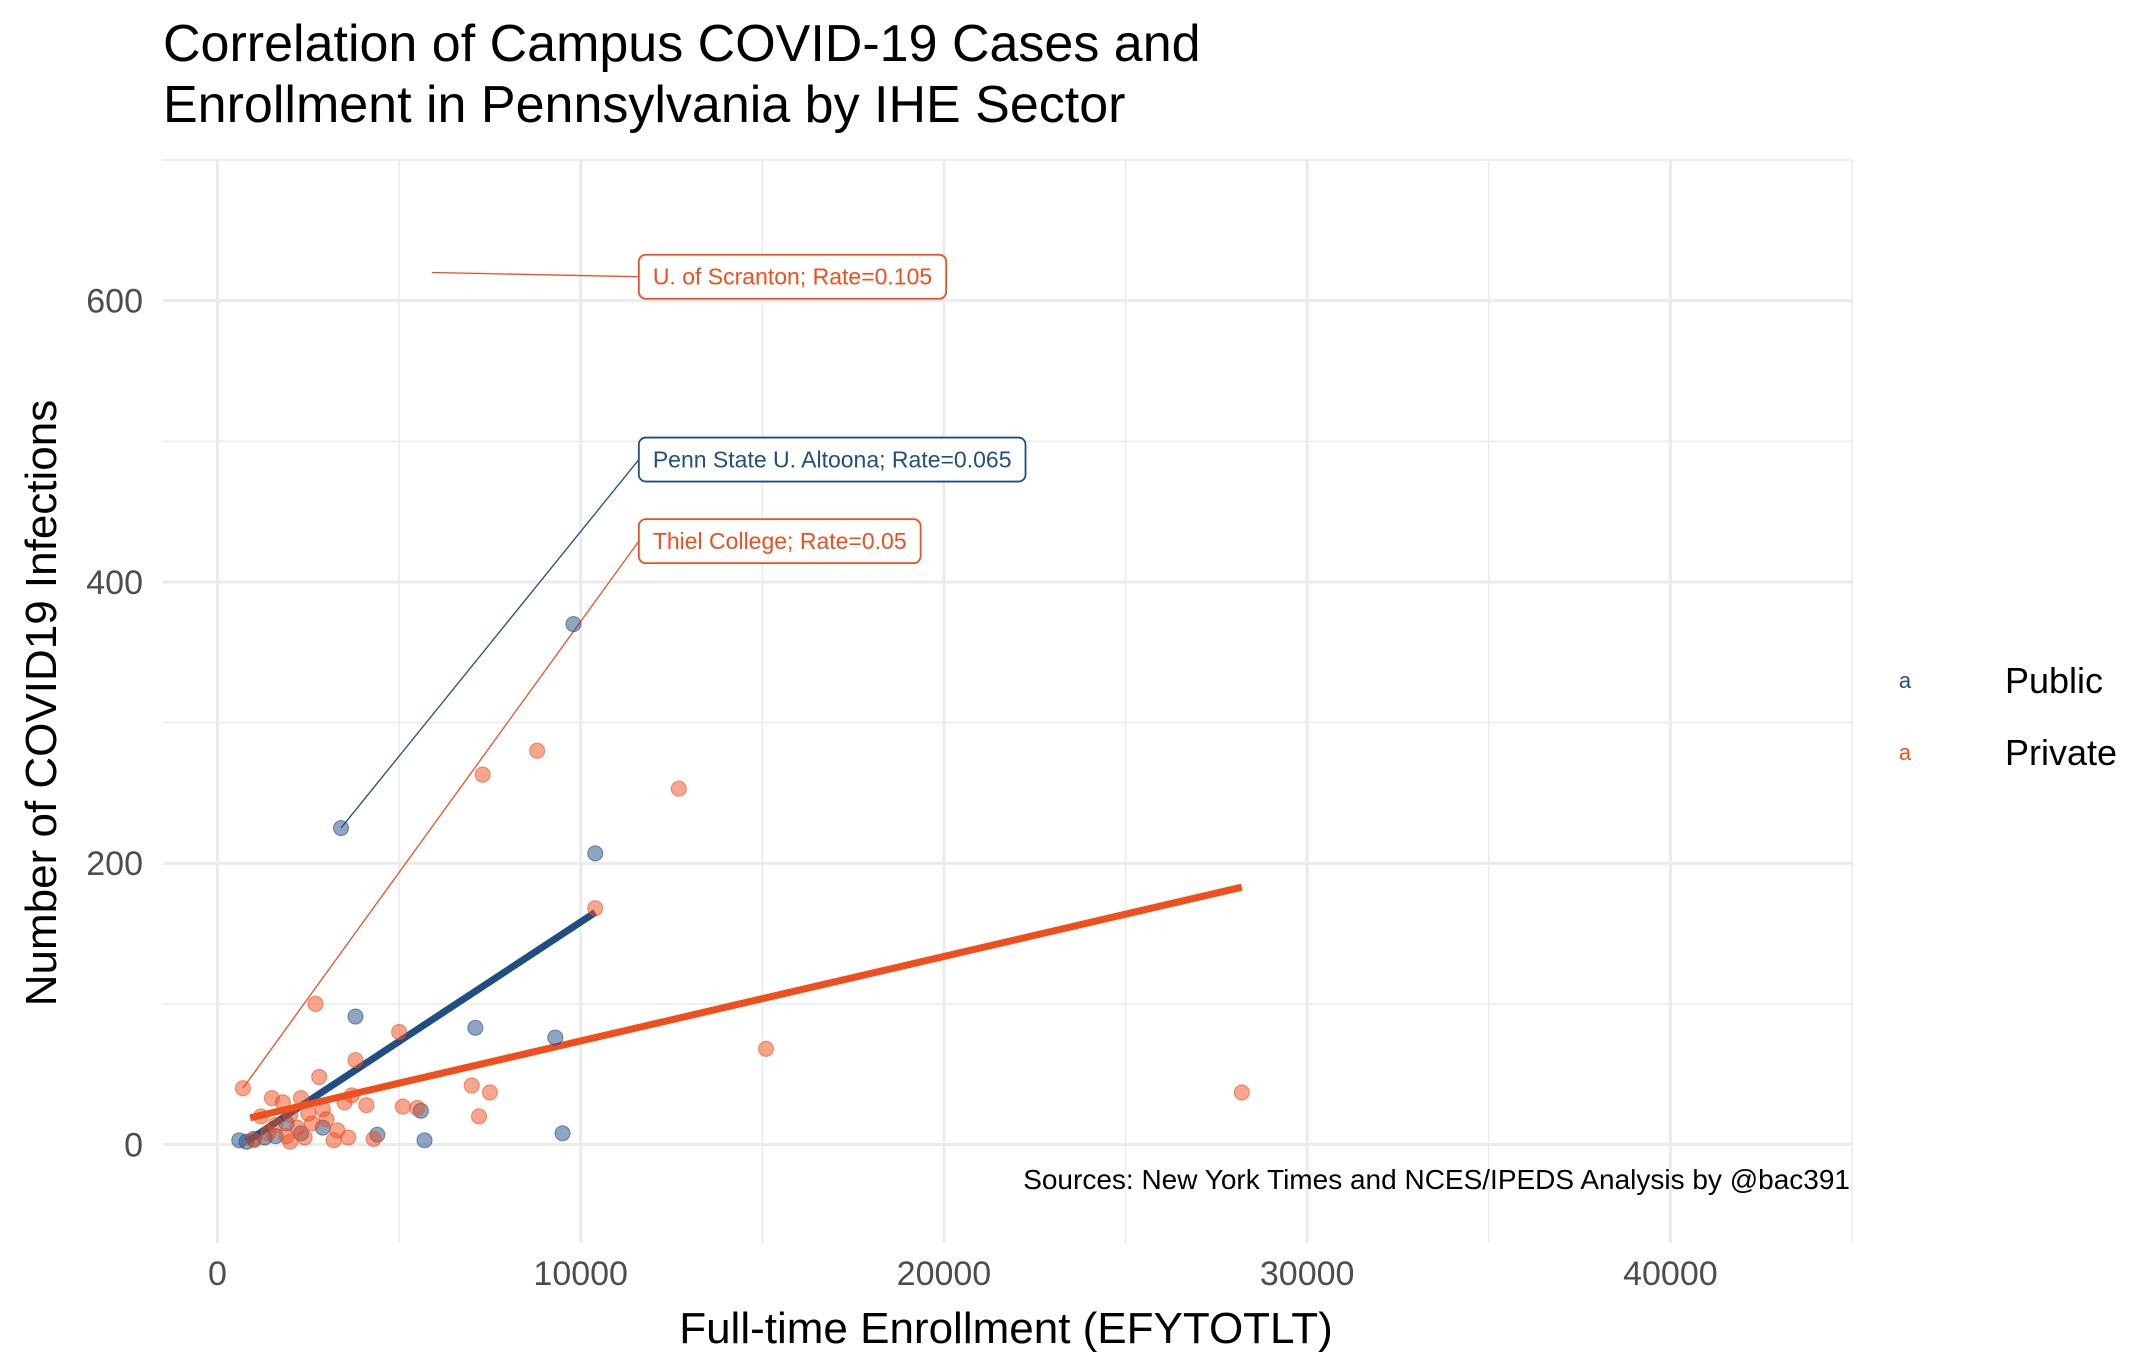  Describe the element at coordinates (133, 1146) in the screenshot. I see `y-tick-label: 0` at that location.